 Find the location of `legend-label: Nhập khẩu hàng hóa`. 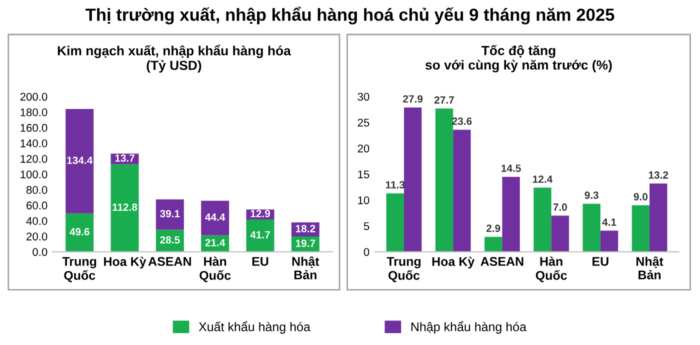

legend-label: Nhập khẩu hàng hóa is located at coordinates (468, 327).